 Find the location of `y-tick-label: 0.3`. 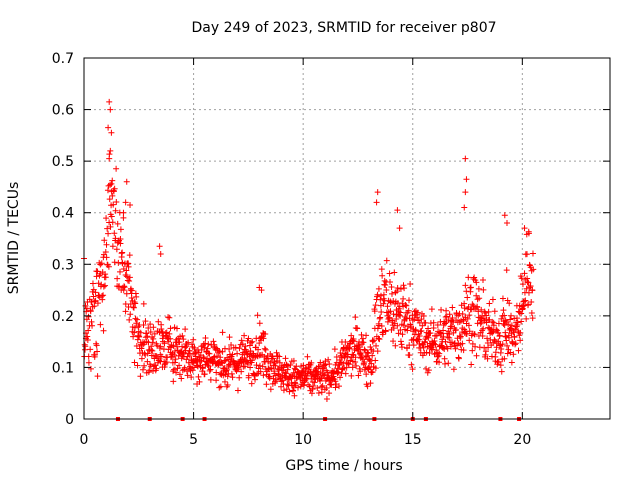

y-tick-label: 0.3 is located at coordinates (63, 265).